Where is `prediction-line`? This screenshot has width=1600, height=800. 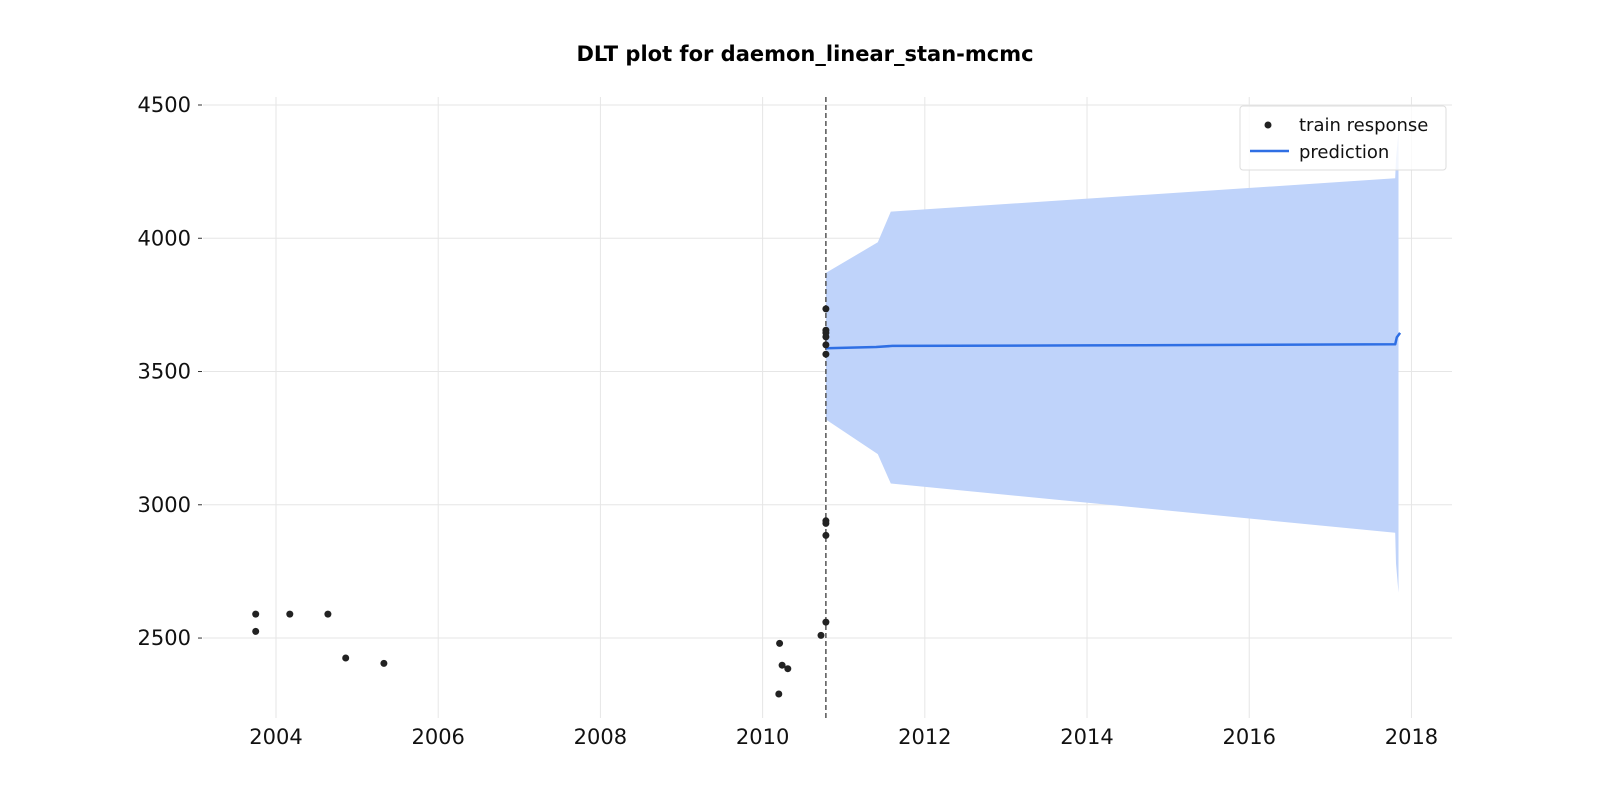 prediction-line is located at coordinates (1113, 341).